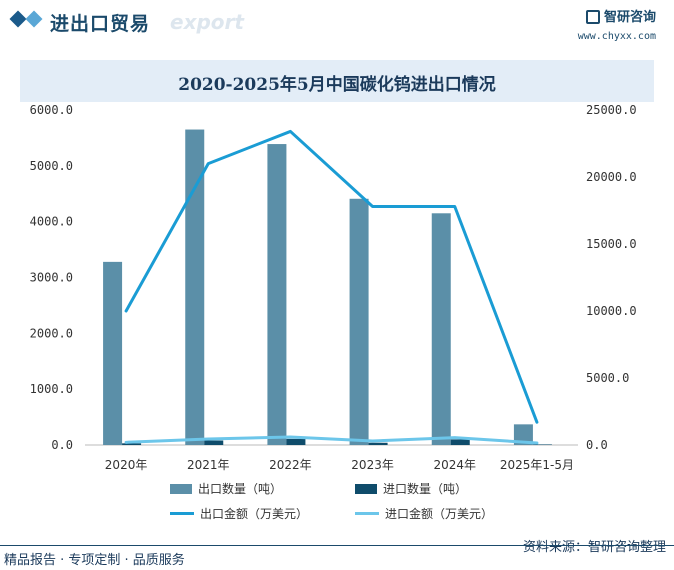  I want to click on x-tick-label: 2024年, so click(454, 465).